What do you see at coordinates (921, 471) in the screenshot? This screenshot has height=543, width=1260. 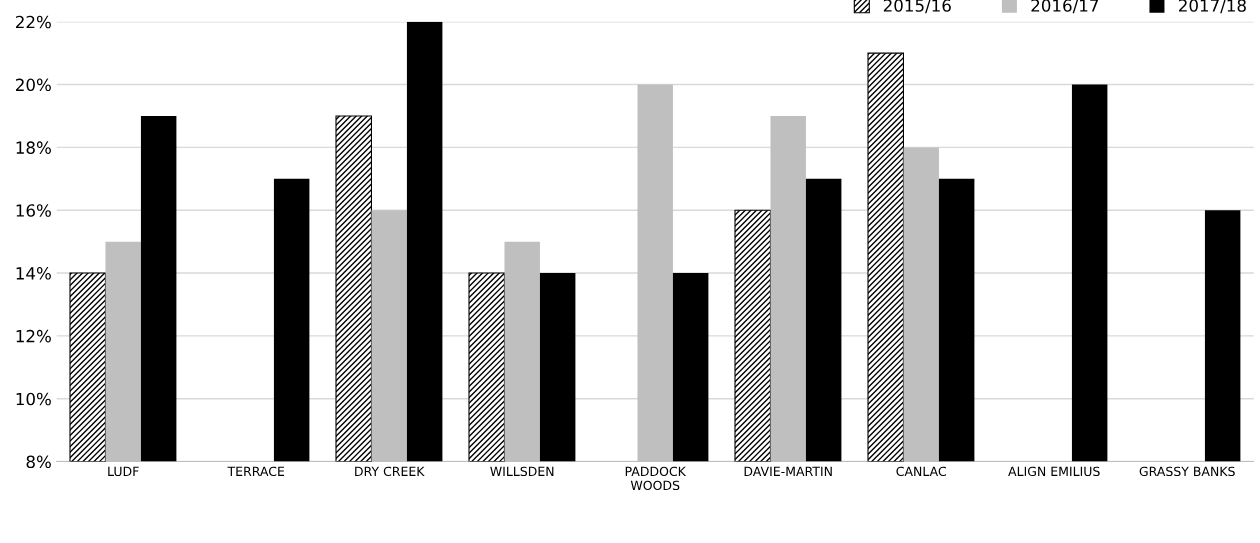 I see `x-tick-label: CANLAC` at bounding box center [921, 471].